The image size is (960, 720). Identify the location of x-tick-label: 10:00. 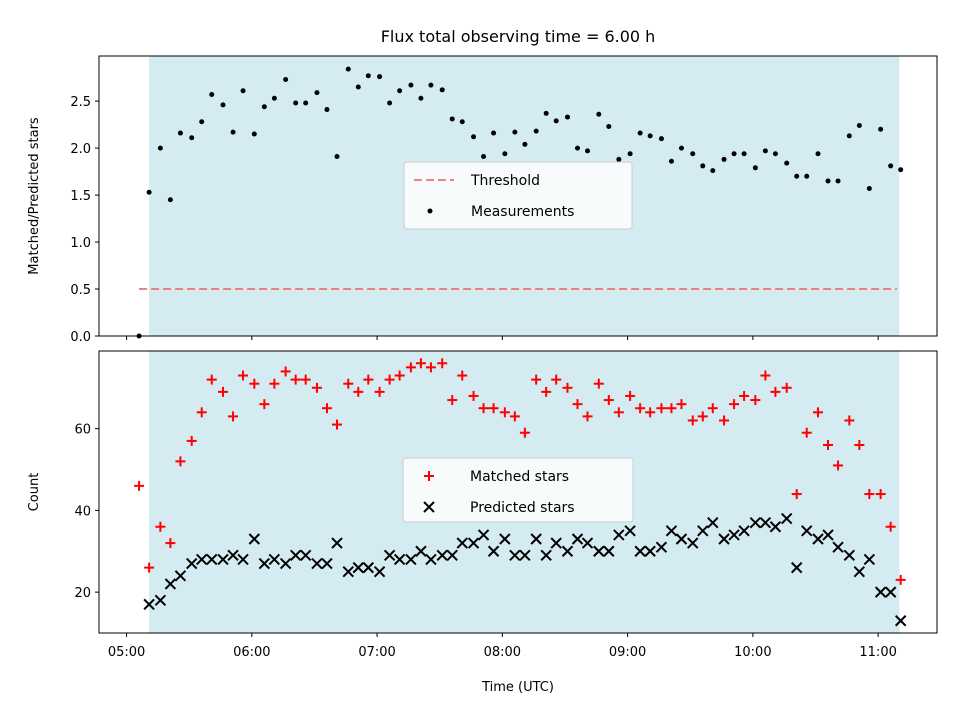
(752, 652).